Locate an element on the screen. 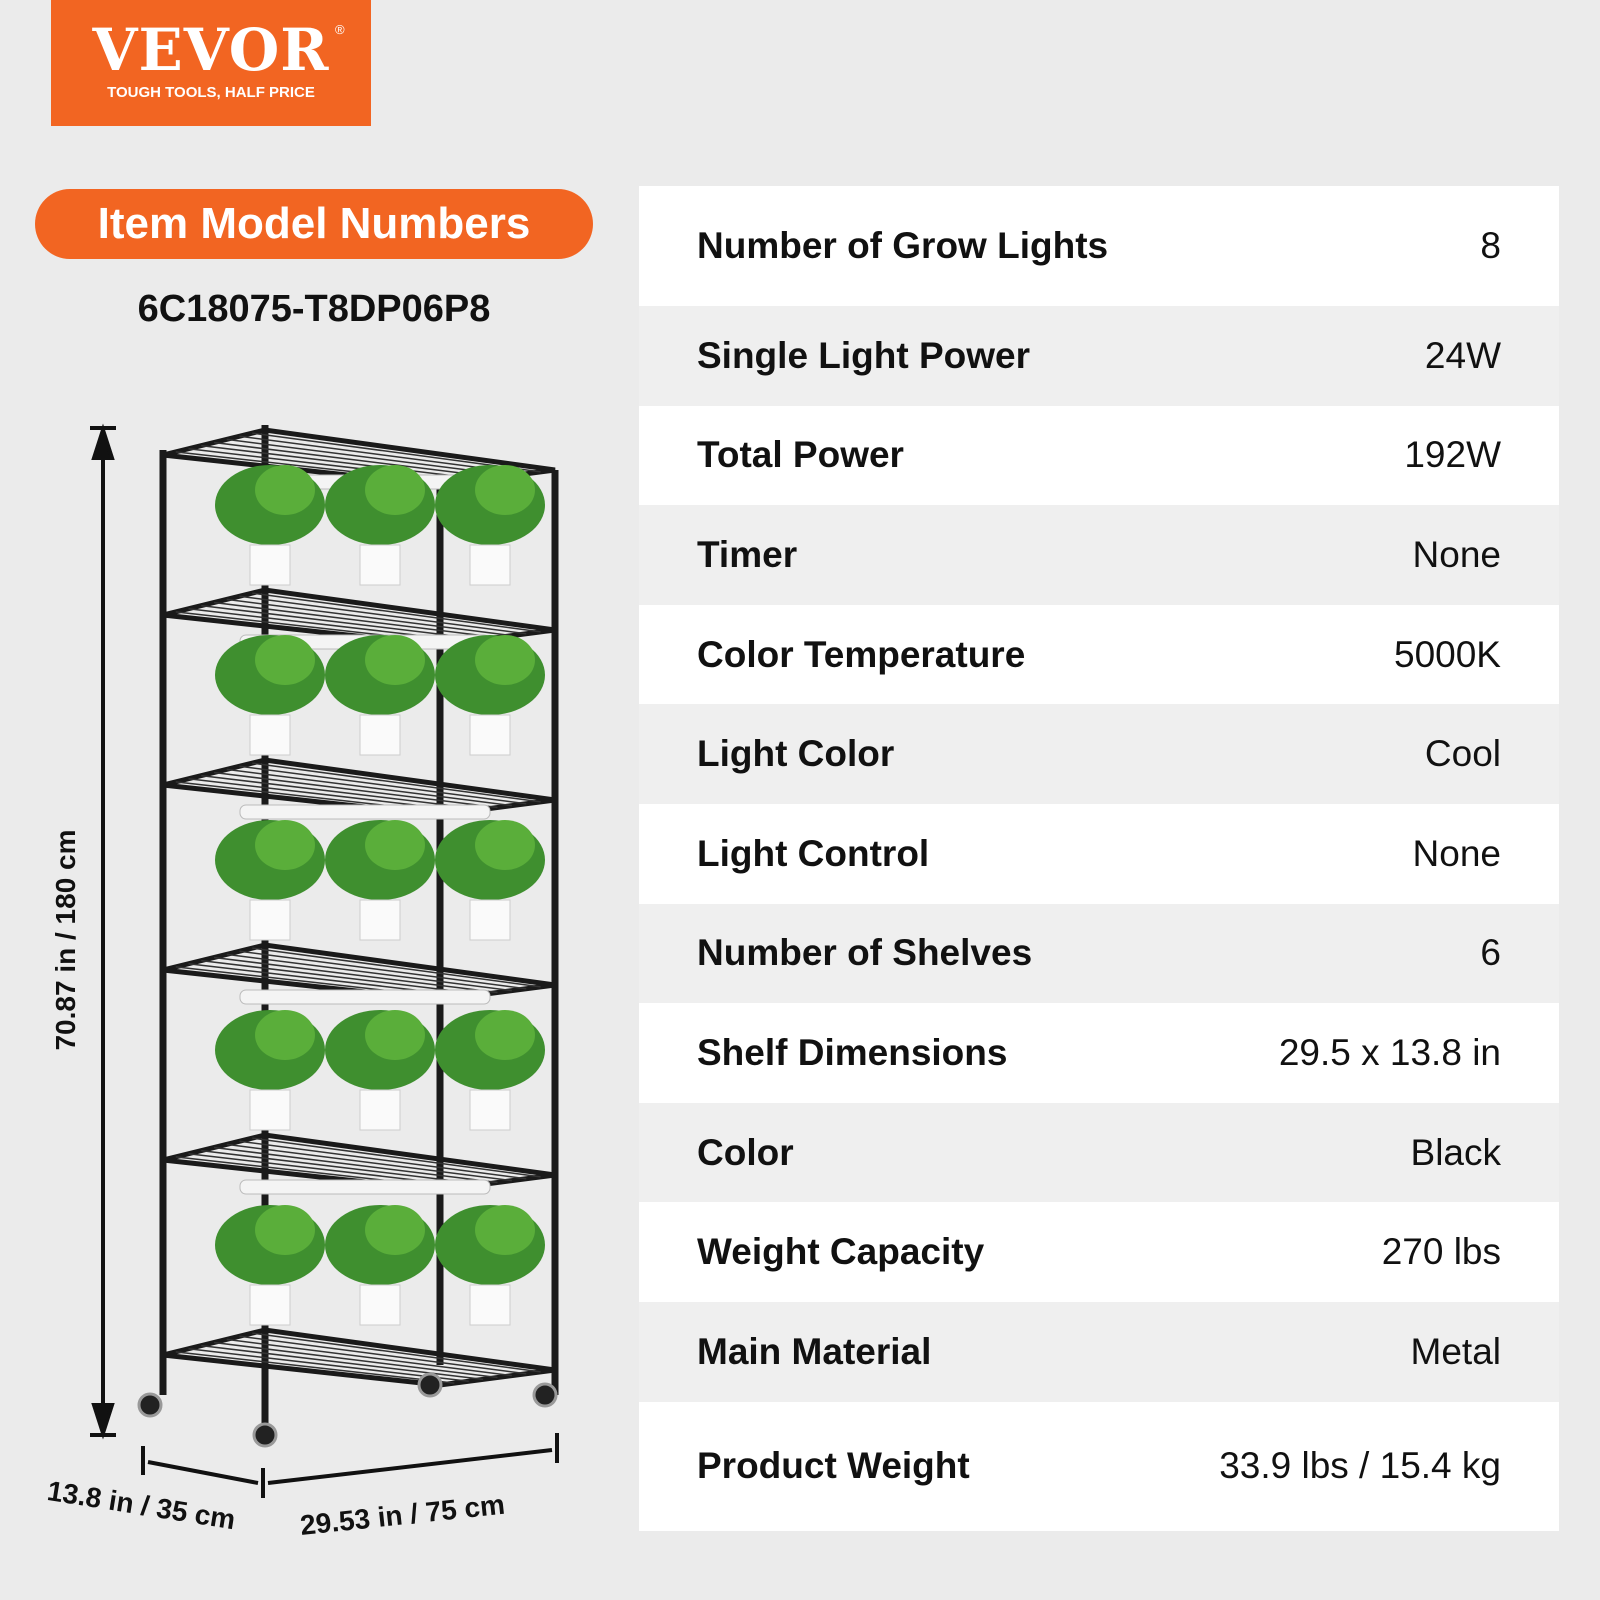 This screenshot has width=1600, height=1600. vevor-logo: VEVOR ® TOUGH TOOLS, HALF PRICE is located at coordinates (211, 63).